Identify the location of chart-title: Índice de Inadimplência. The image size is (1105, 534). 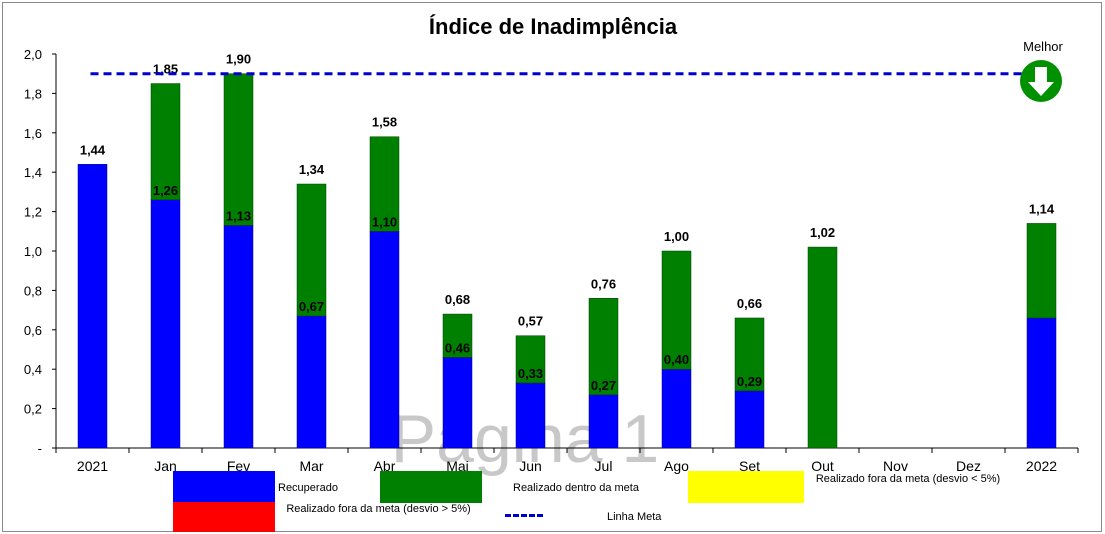
(553, 26).